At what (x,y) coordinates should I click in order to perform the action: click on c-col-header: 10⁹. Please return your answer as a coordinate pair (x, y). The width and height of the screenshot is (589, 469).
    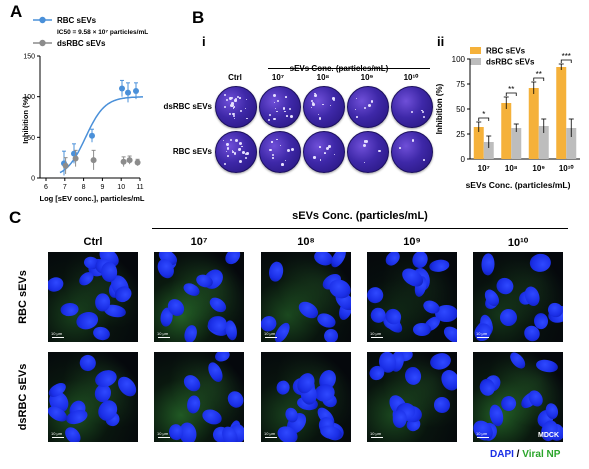
    Looking at the image, I should click on (412, 242).